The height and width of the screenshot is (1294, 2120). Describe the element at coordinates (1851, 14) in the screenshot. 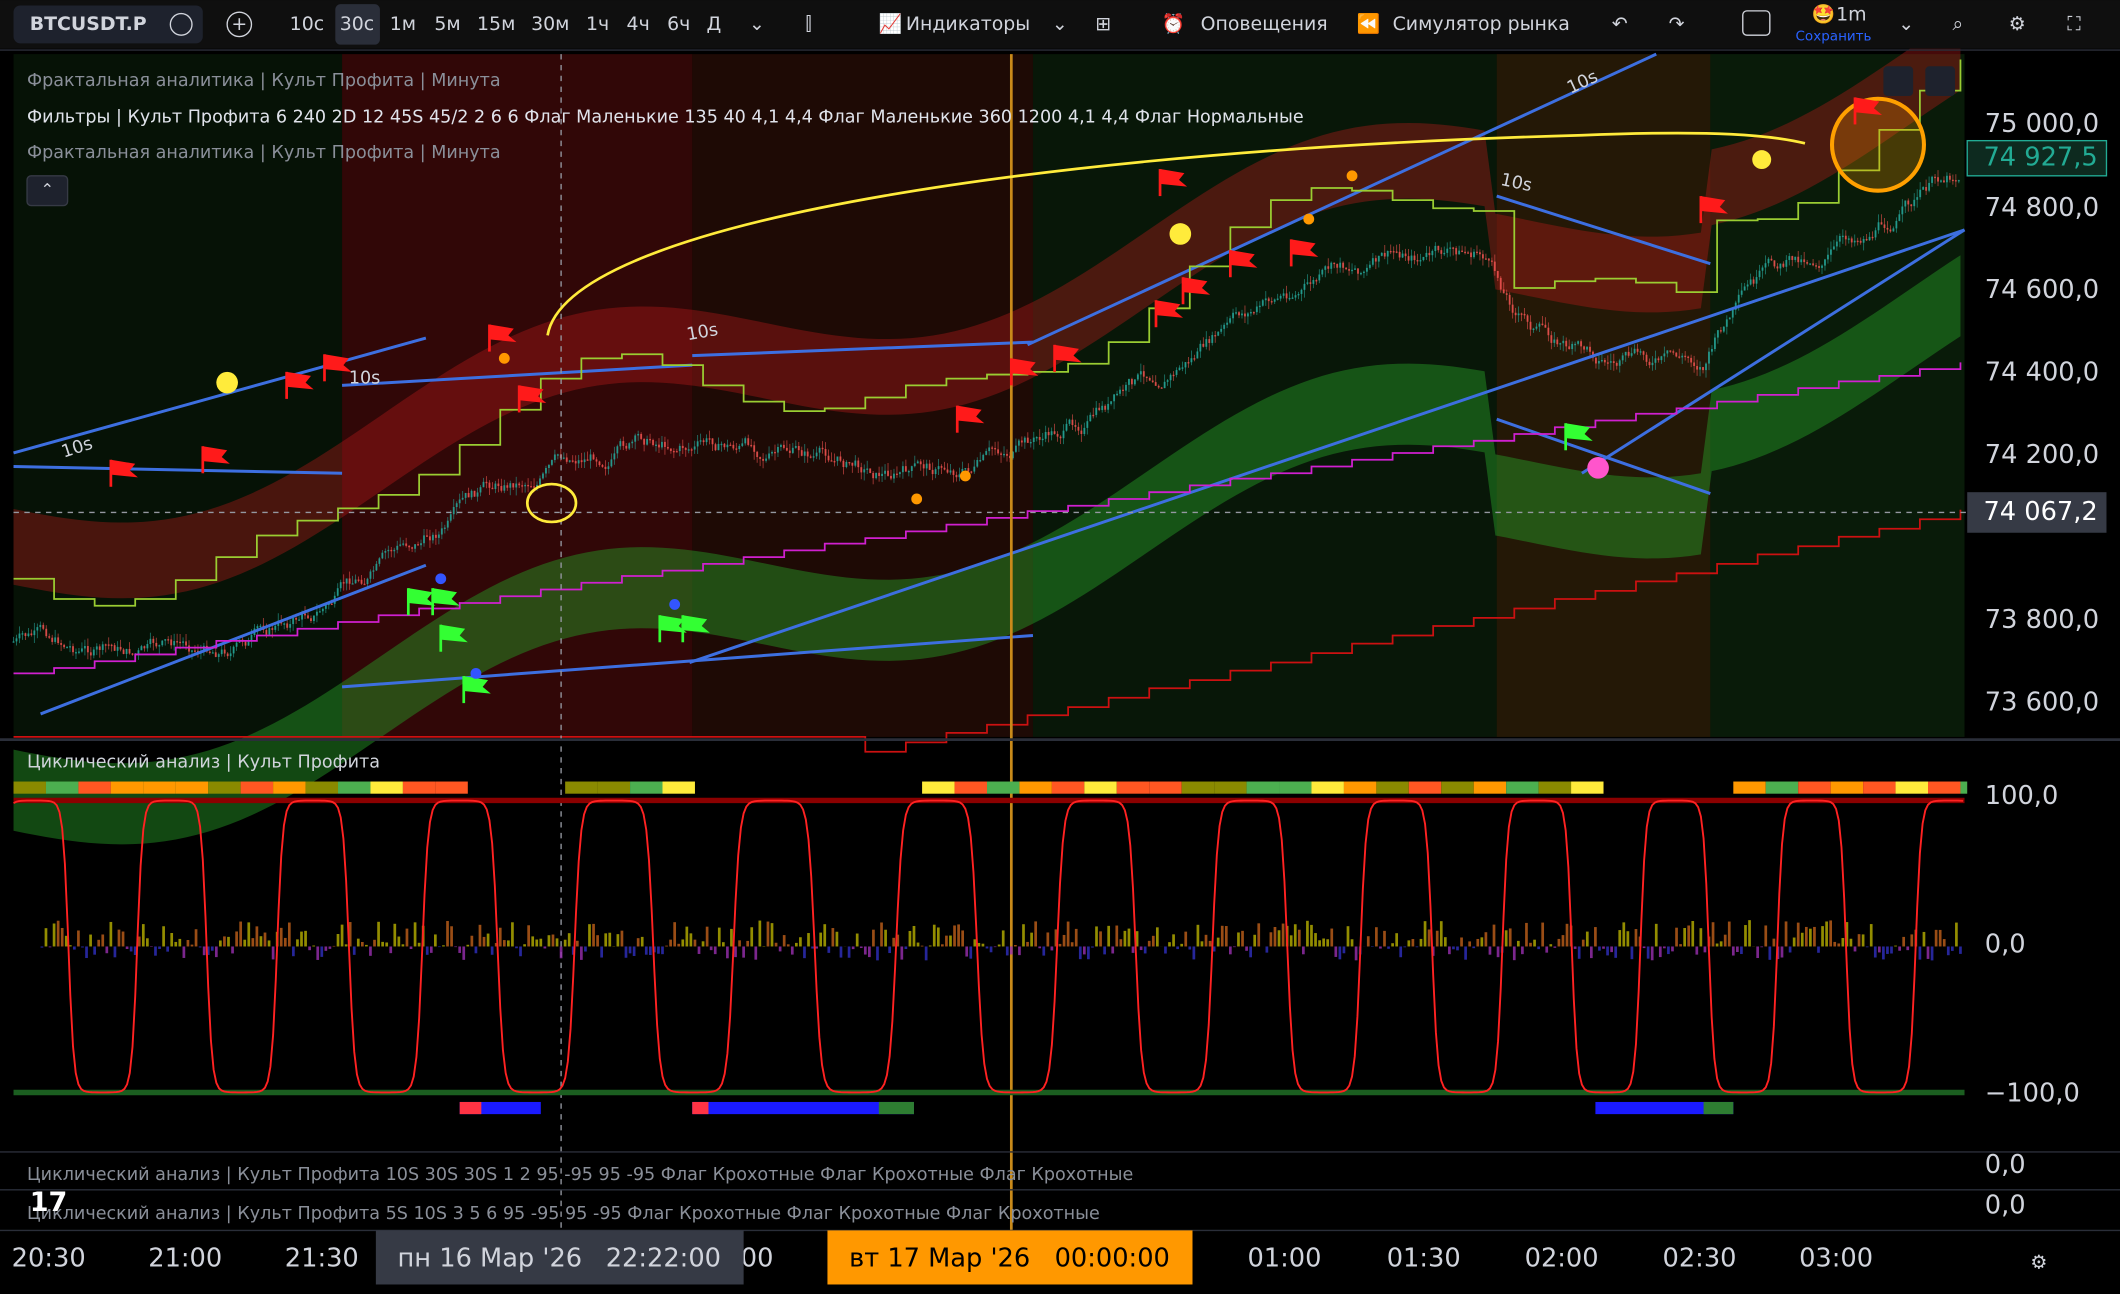

I see `layout-name: 1m` at that location.